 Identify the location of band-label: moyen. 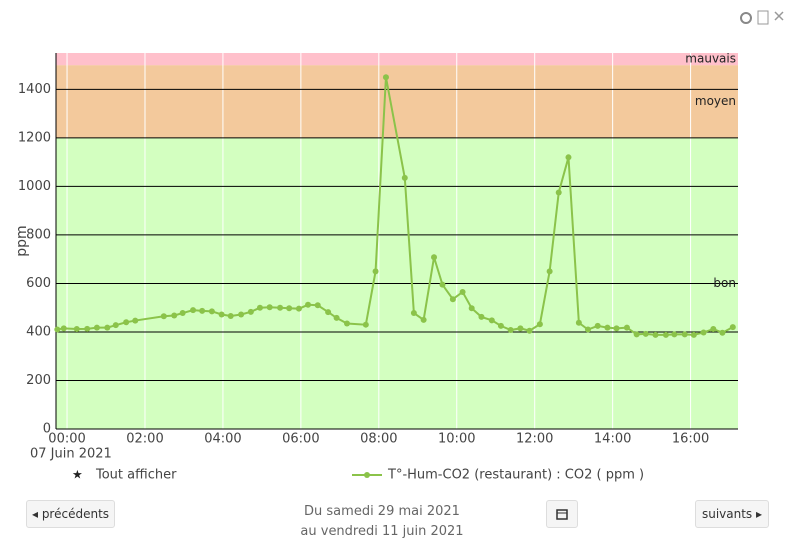
(715, 101).